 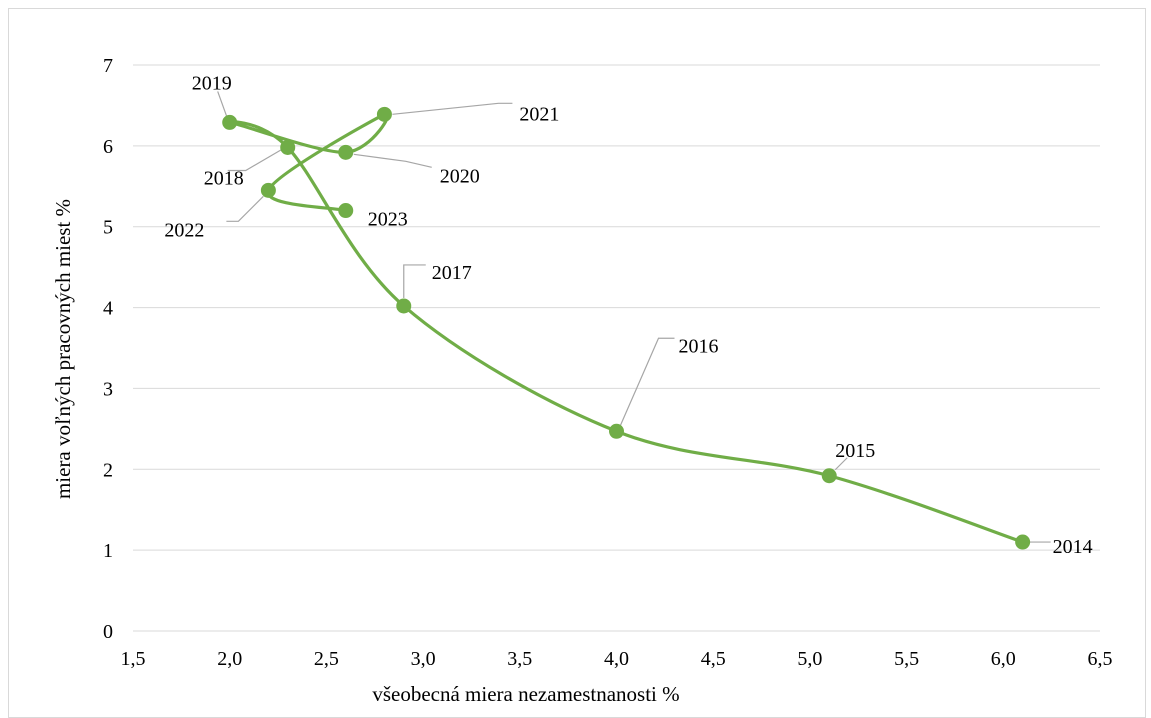 I want to click on data-label: 2017, so click(x=452, y=273).